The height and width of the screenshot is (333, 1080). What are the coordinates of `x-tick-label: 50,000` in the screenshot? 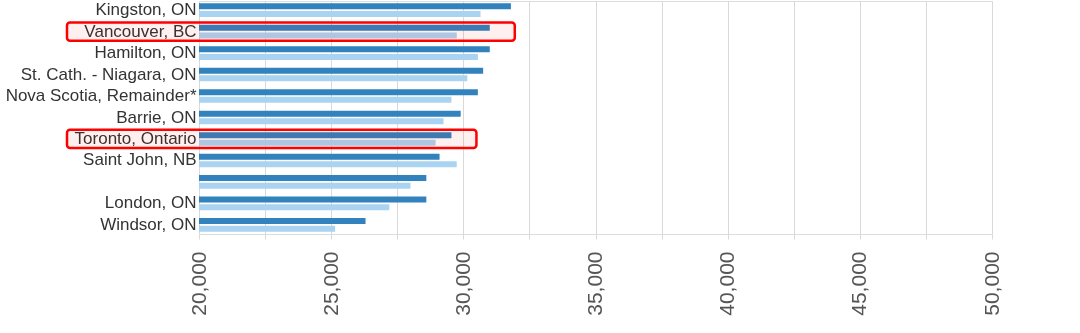 It's located at (991, 283).